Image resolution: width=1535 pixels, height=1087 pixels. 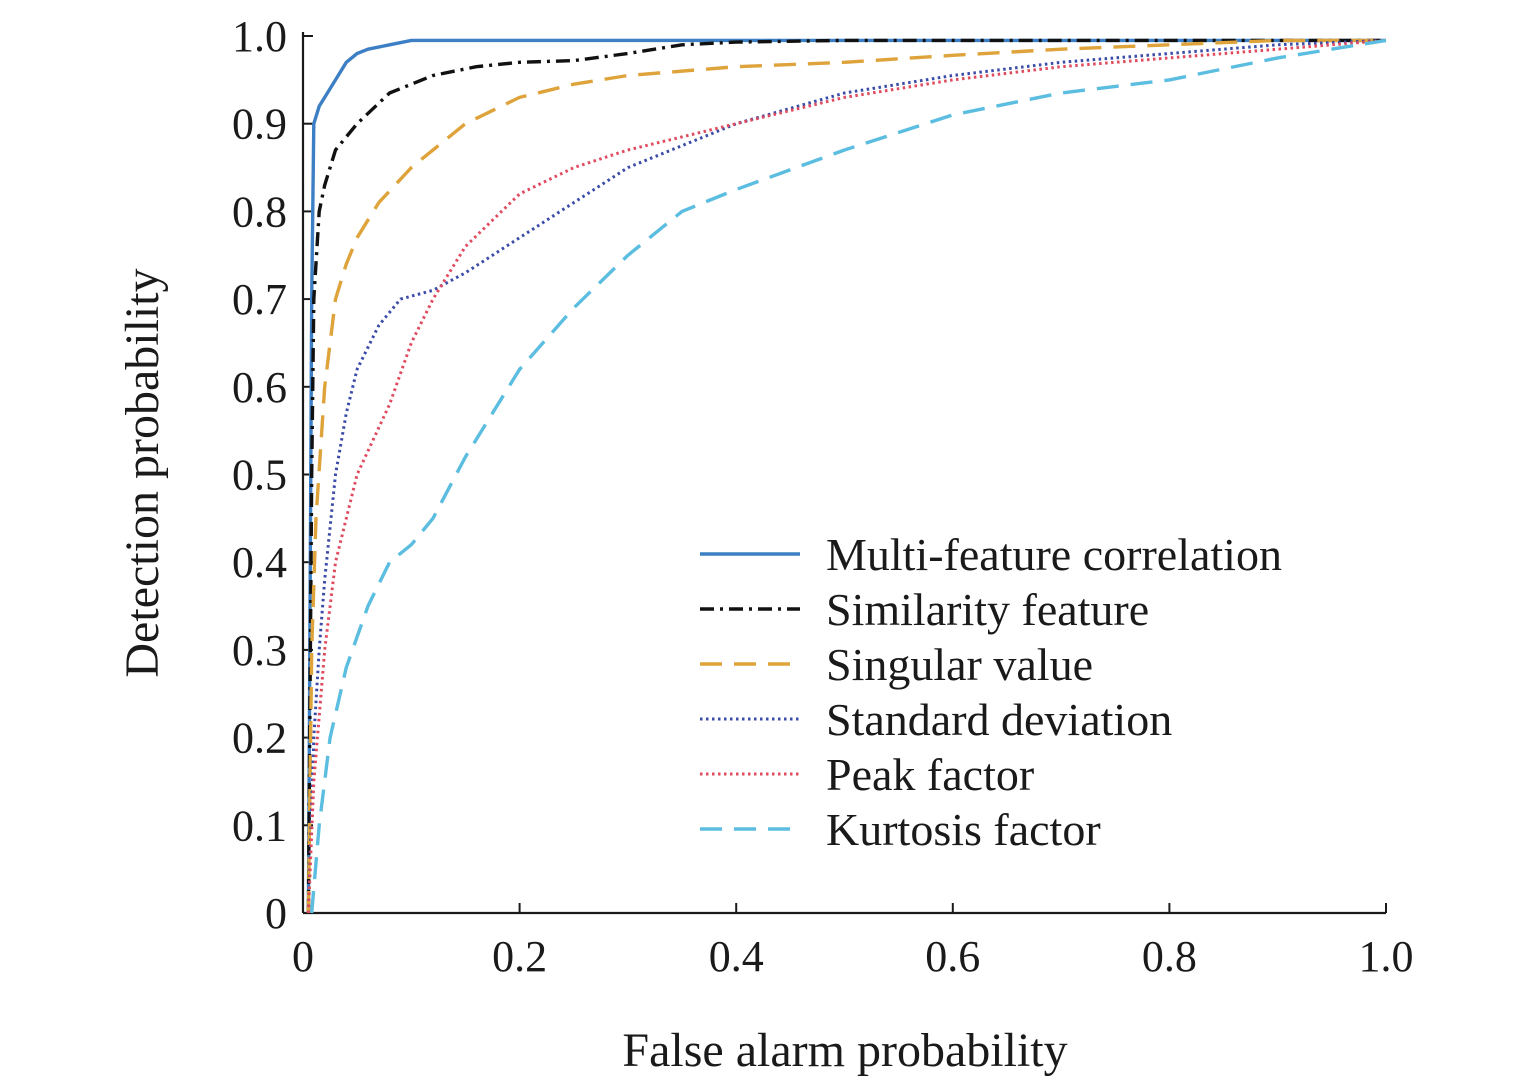 What do you see at coordinates (259, 387) in the screenshot?
I see `y-tick-label: 0.6` at bounding box center [259, 387].